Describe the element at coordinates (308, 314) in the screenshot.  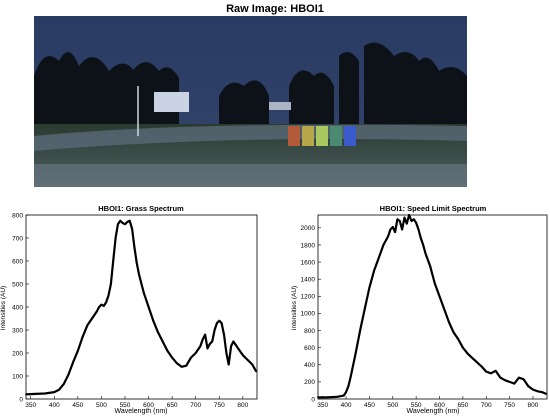
I see `y-tick-label: 1000` at that location.